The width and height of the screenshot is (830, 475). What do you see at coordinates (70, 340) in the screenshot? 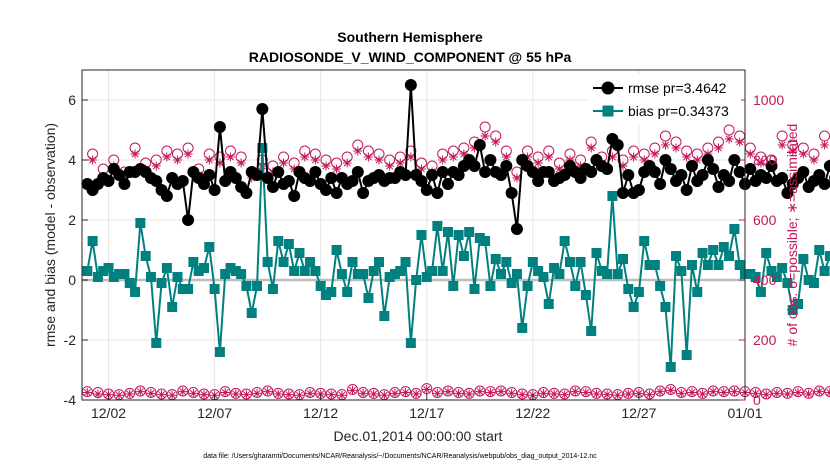
I see `y-tick-label-1: -2` at bounding box center [70, 340].